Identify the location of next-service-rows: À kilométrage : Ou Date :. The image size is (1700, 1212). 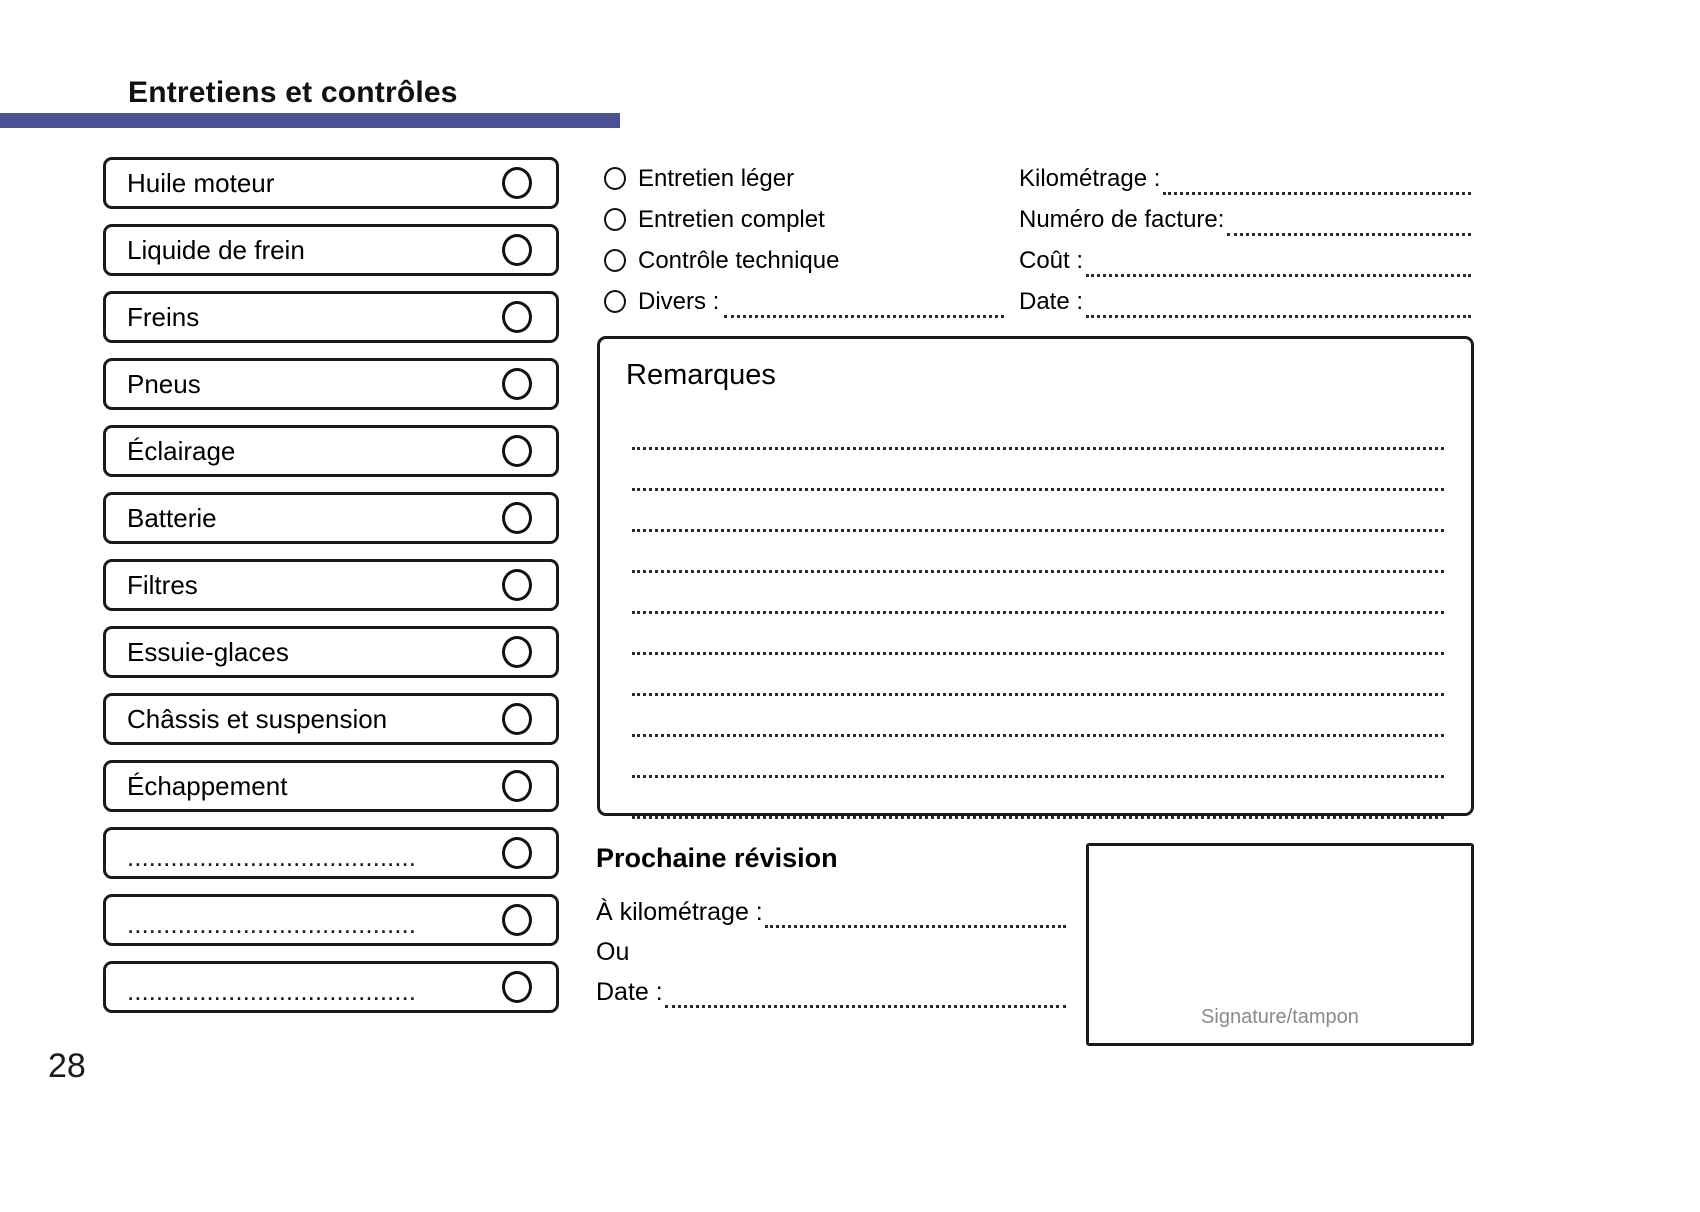
(831, 952).